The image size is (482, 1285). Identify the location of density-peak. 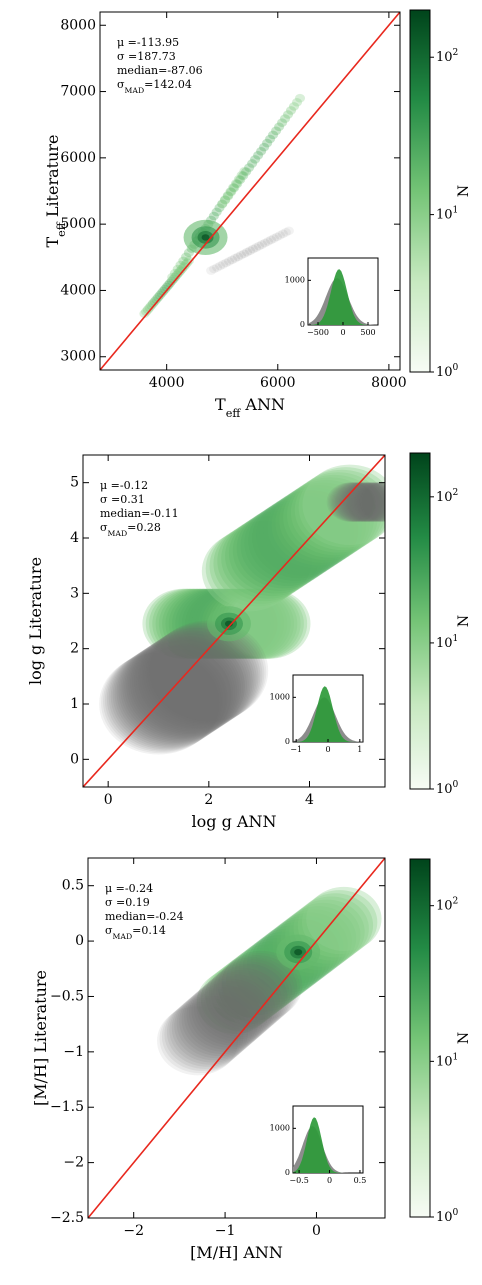
(298, 952).